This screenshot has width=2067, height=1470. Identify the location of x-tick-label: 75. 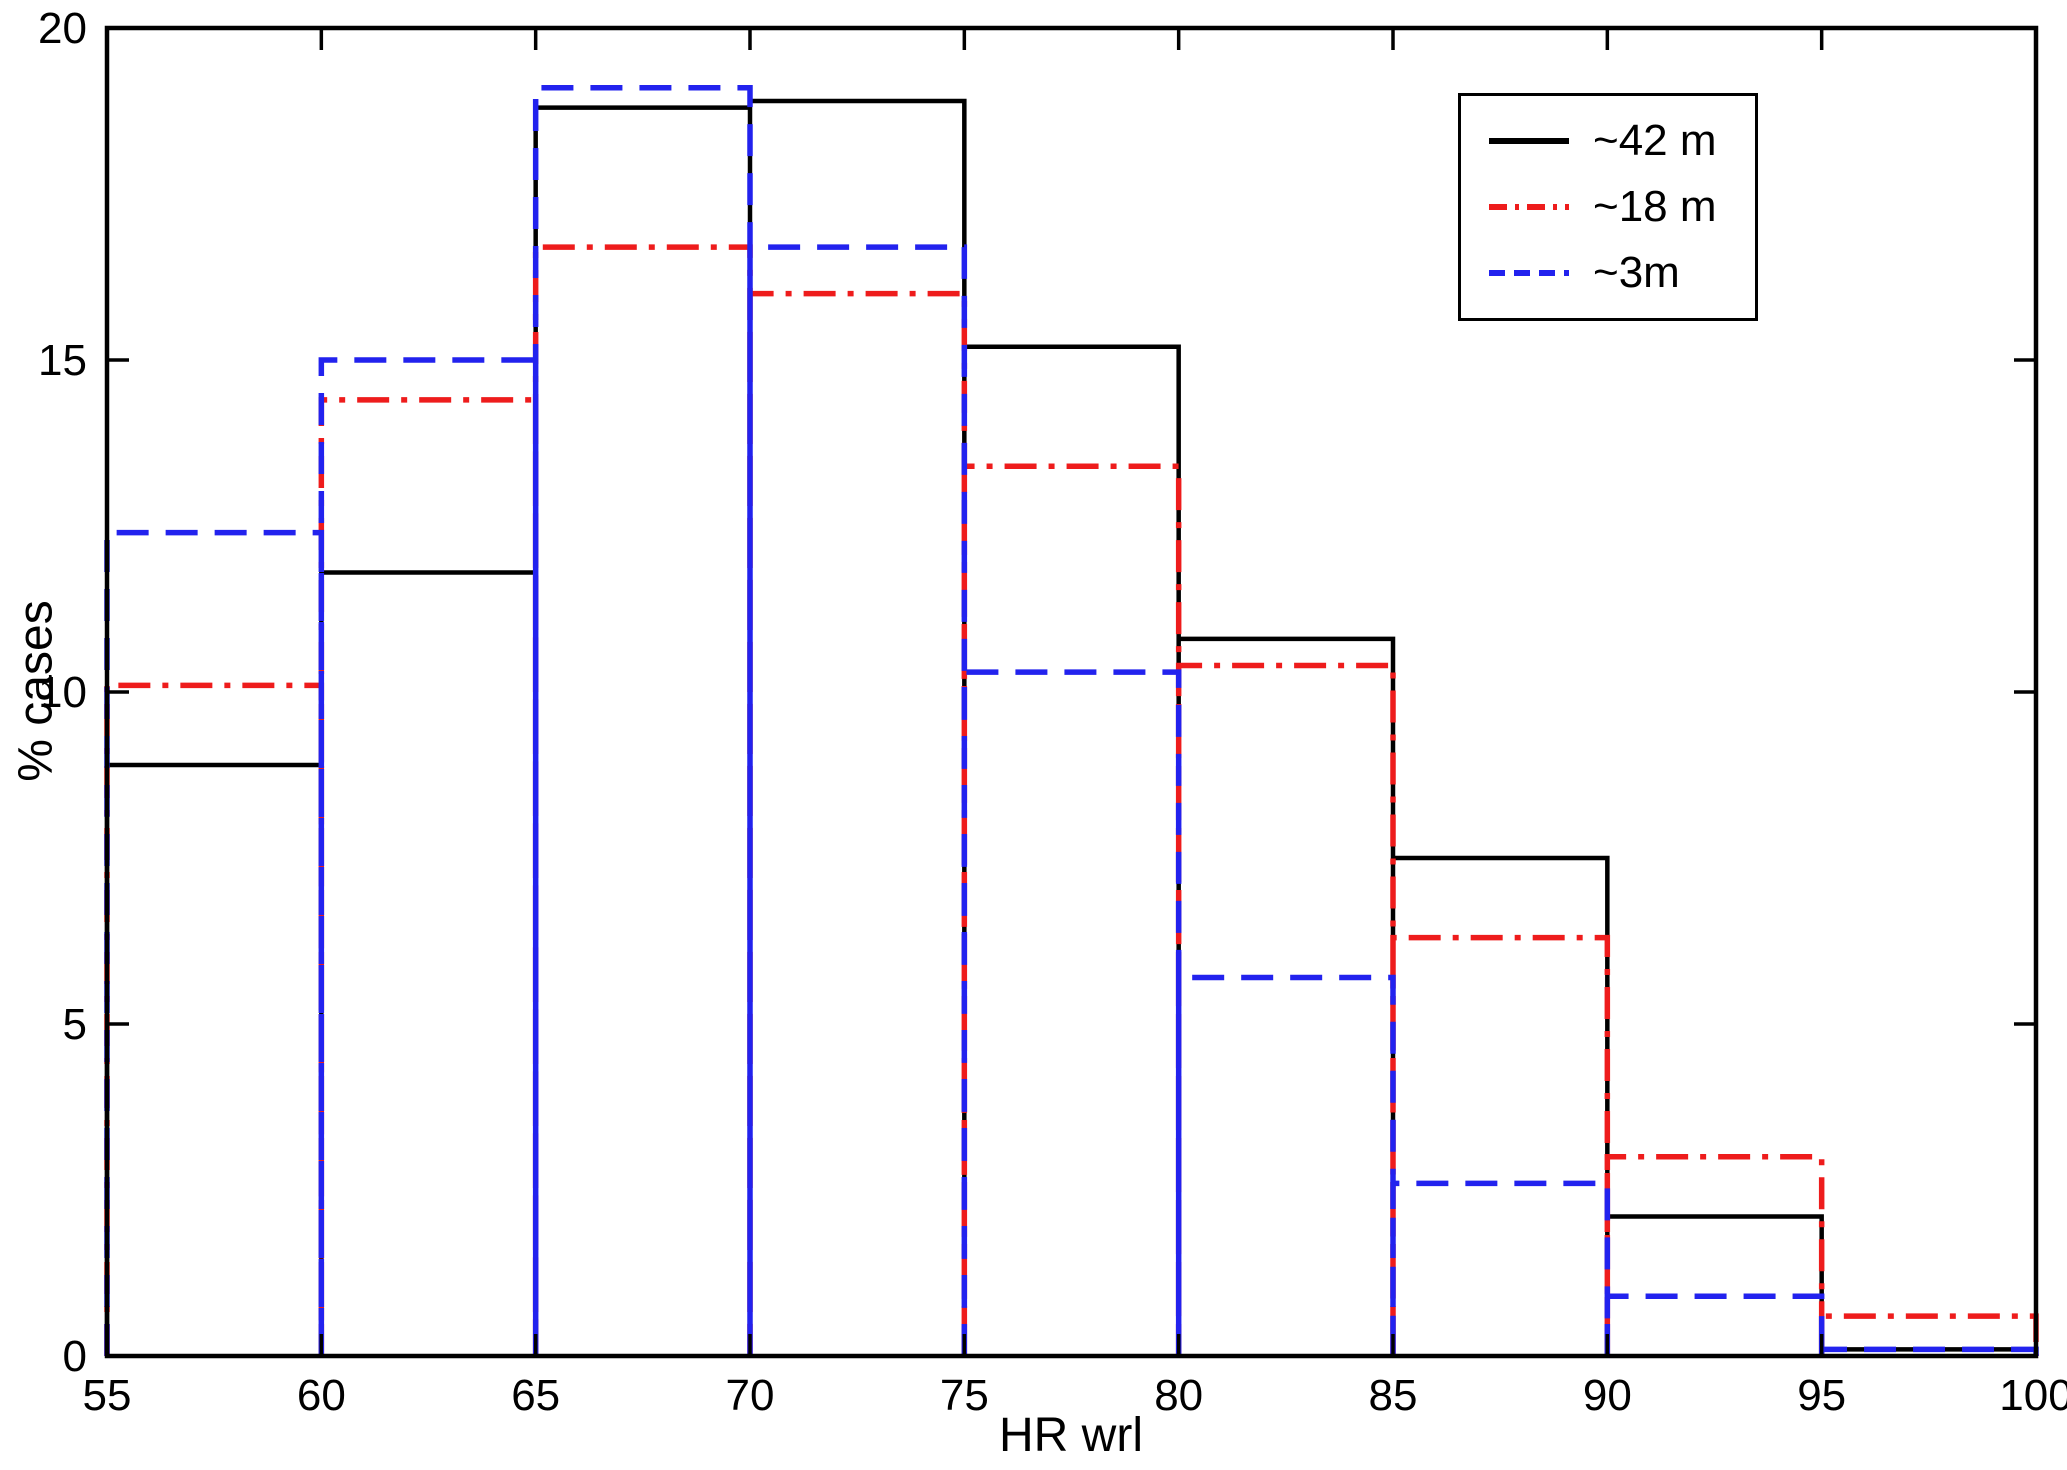
(964, 1395).